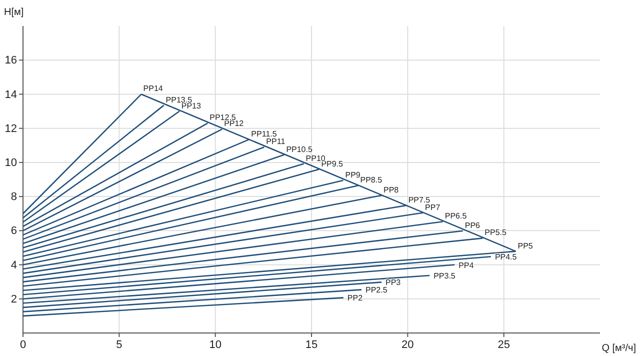 Image resolution: width=640 pixels, height=356 pixels. I want to click on series-label: PP3.5, so click(445, 276).